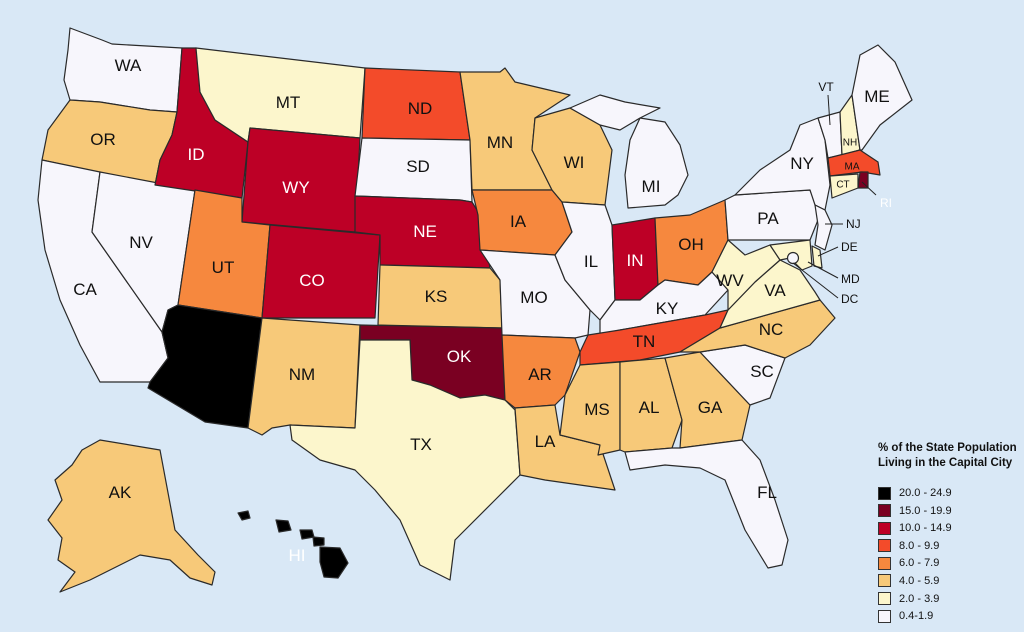 This screenshot has height=632, width=1024. What do you see at coordinates (296, 187) in the screenshot?
I see `label-WY: WY` at bounding box center [296, 187].